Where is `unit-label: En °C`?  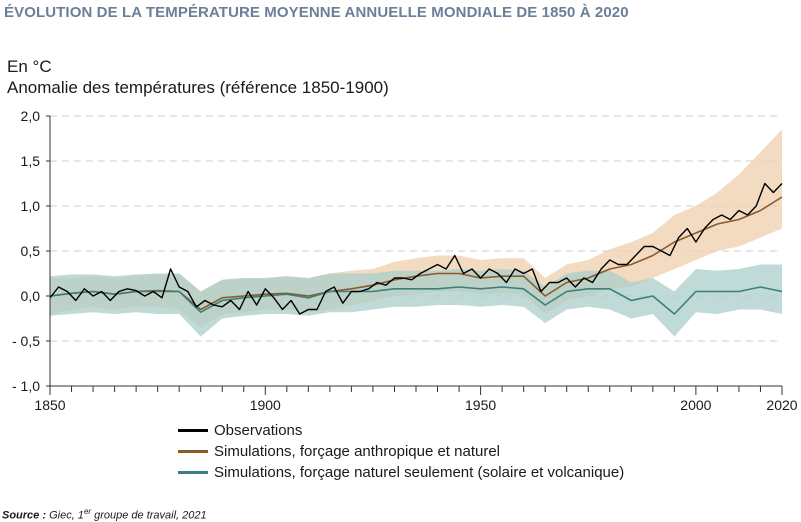
unit-label: En °C is located at coordinates (29, 66).